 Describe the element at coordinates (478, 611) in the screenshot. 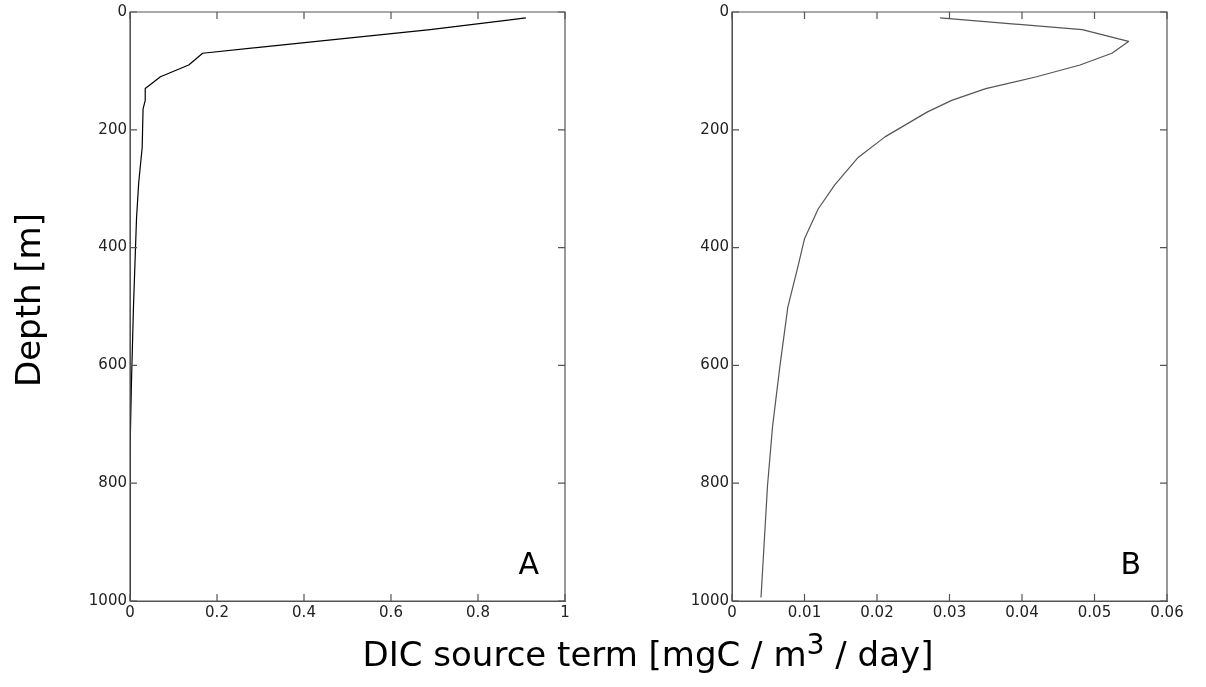

I see `x-tick-label: 0.8` at that location.